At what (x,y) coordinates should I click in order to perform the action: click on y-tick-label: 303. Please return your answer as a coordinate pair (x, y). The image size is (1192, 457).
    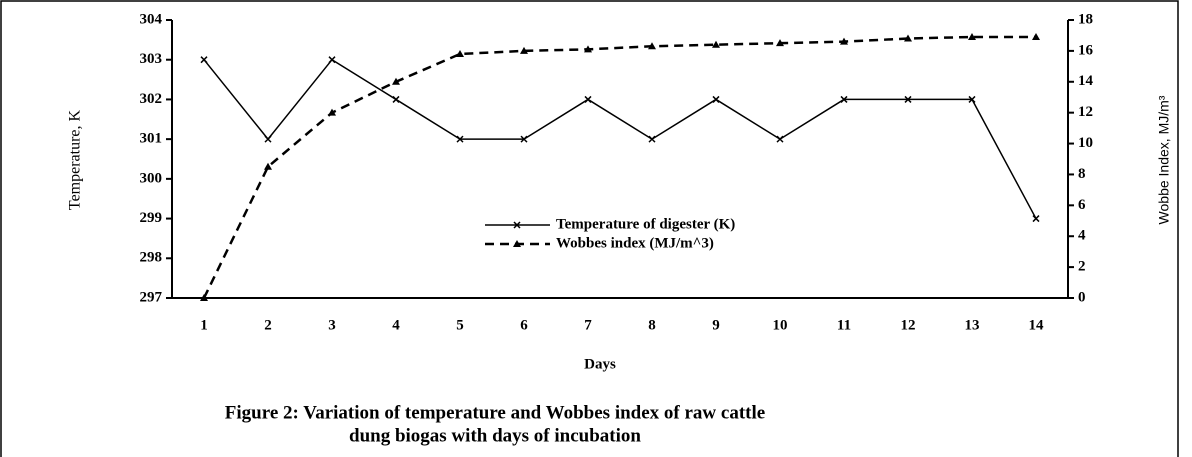
    Looking at the image, I should click on (151, 59).